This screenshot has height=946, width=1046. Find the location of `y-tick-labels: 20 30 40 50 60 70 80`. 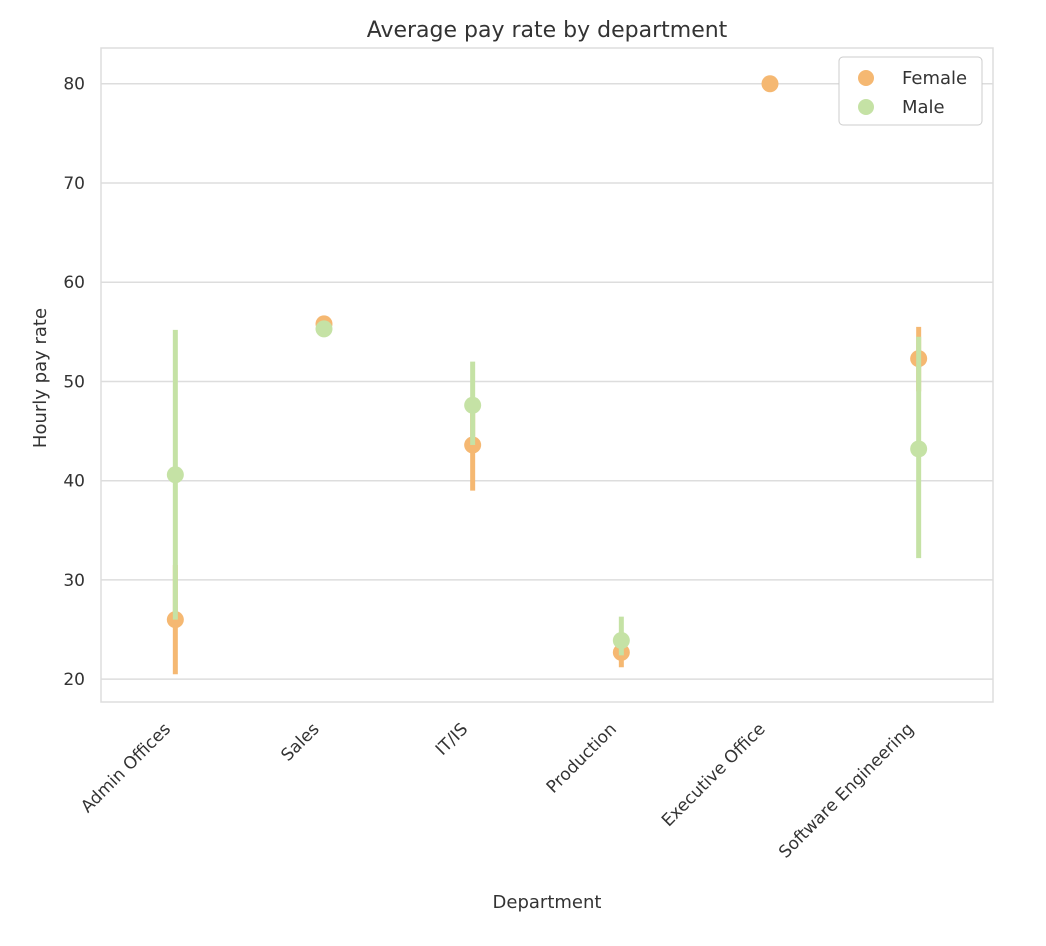

y-tick-labels: 20 30 40 50 60 70 80 is located at coordinates (74, 382).